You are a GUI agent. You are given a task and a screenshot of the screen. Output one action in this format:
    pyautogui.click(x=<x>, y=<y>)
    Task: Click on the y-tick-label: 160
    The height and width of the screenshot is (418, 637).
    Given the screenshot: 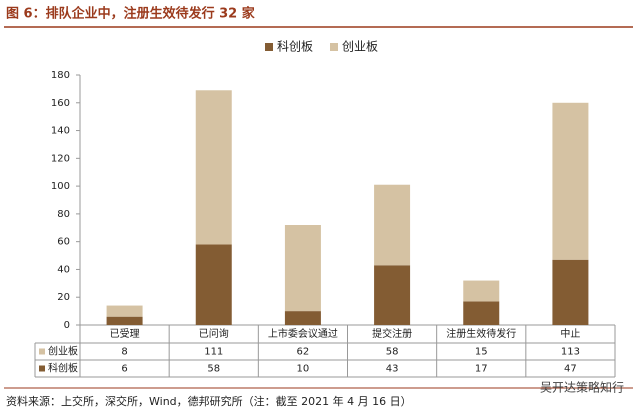 What is the action you would take?
    pyautogui.click(x=60, y=103)
    